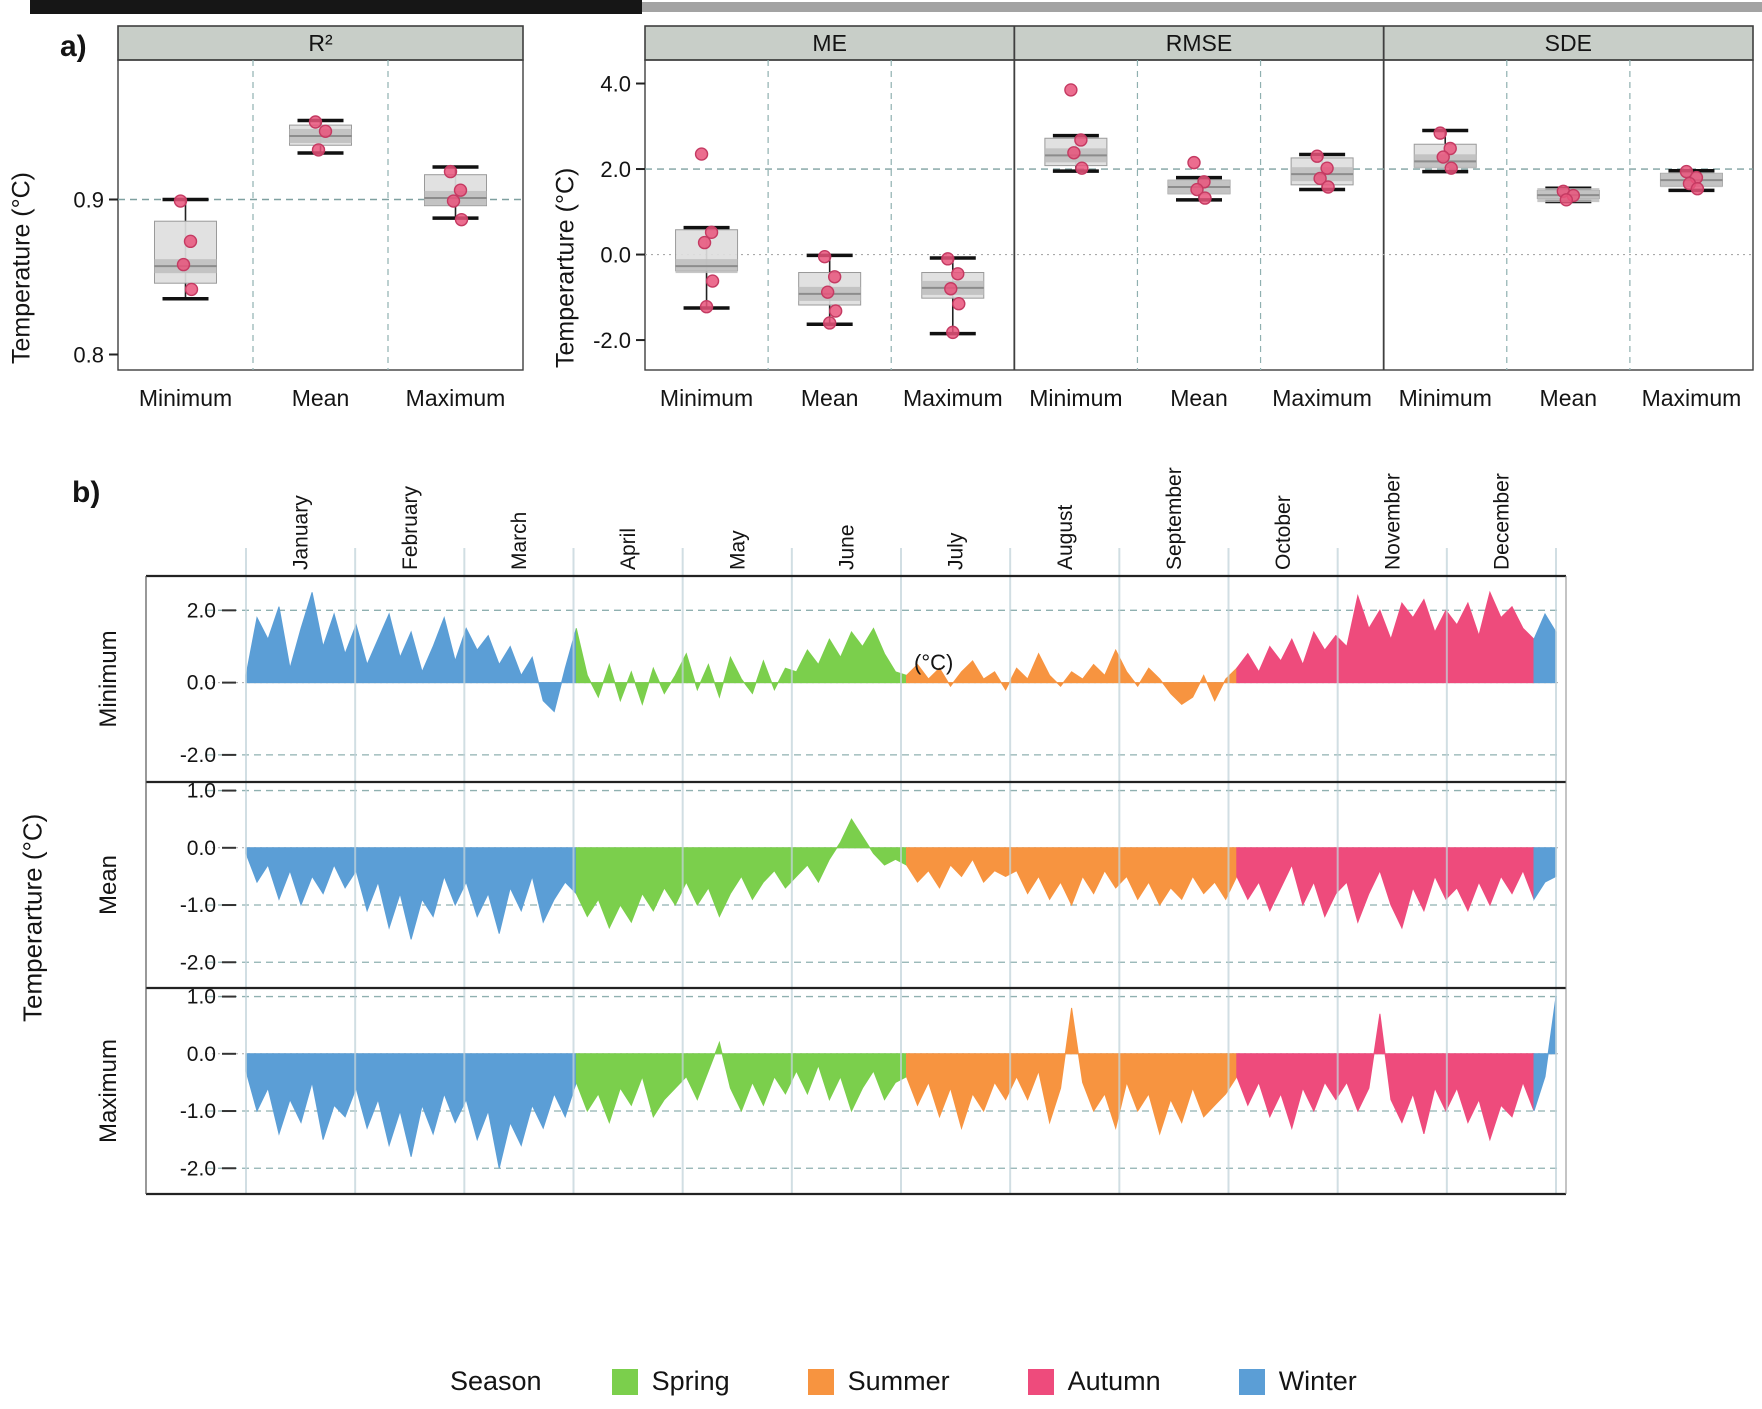 Image resolution: width=1762 pixels, height=1409 pixels. Describe the element at coordinates (565, 268) in the screenshot. I see `panel-a-right-y-axis-label: Temperarture (°C)` at that location.